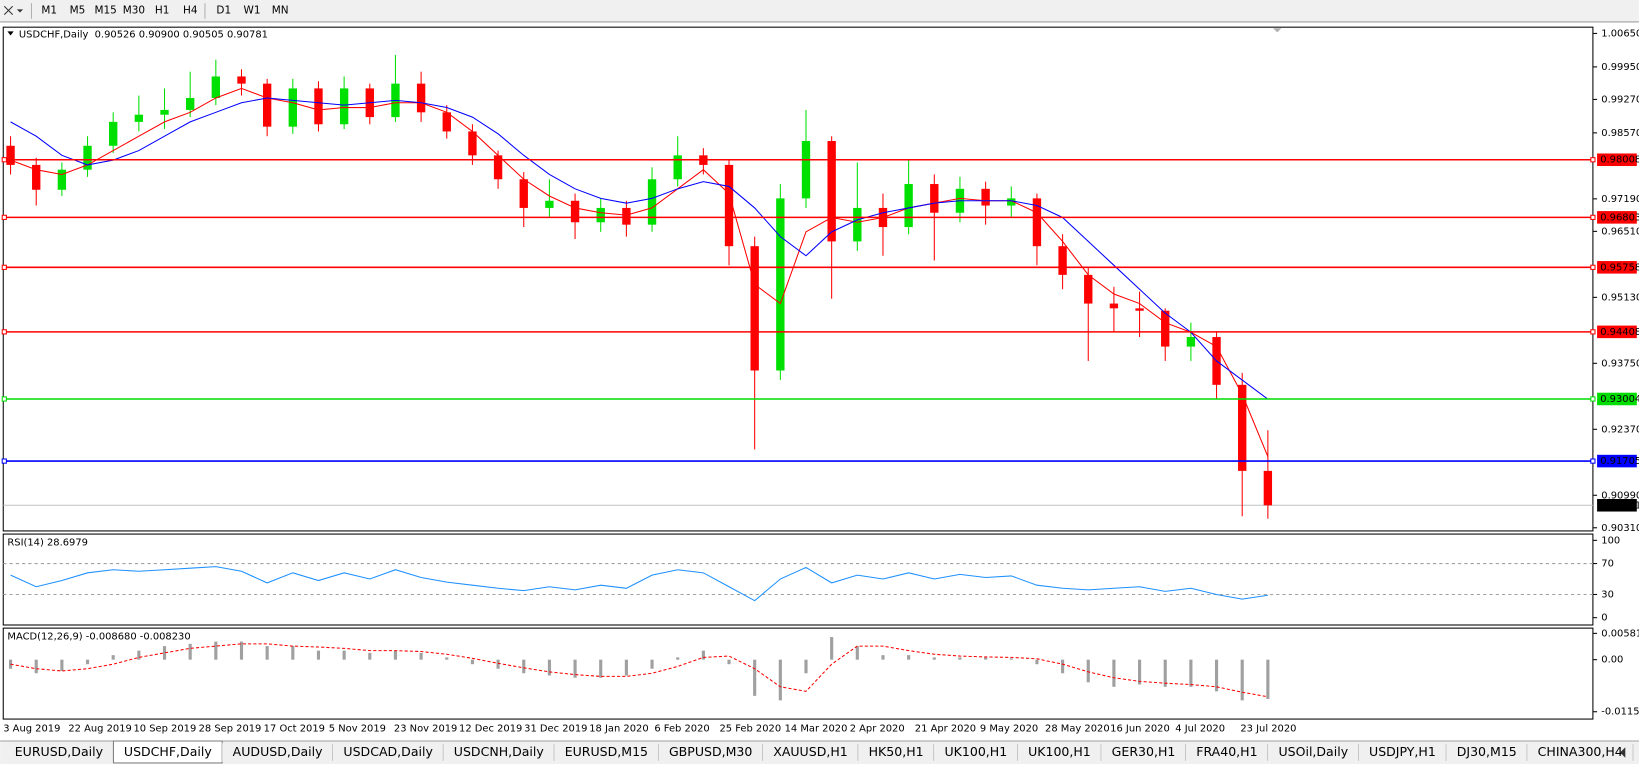 This screenshot has width=1639, height=764. I want to click on timeframe-button: M15, so click(106, 10).